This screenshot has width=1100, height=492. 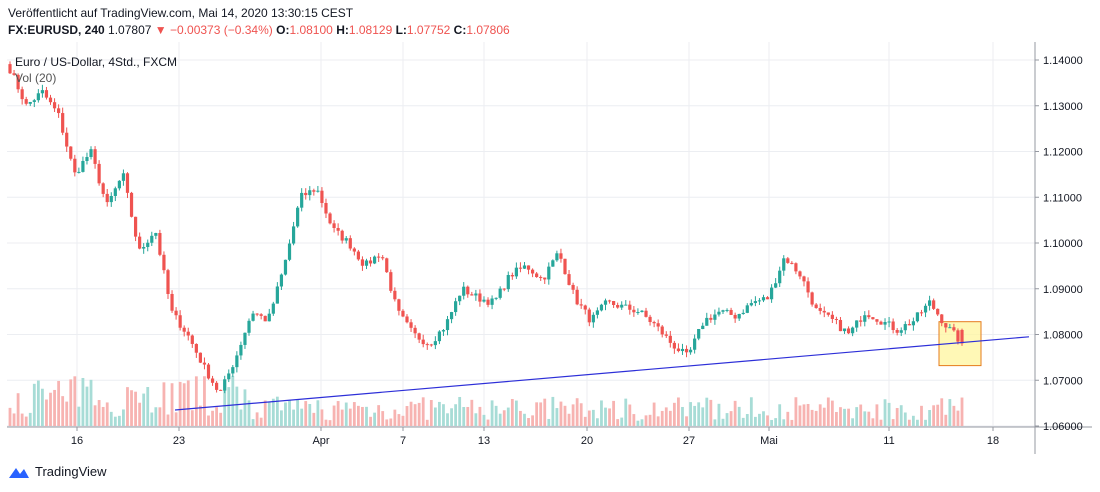 I want to click on y-tick-label: 1.07000, so click(x=1063, y=381).